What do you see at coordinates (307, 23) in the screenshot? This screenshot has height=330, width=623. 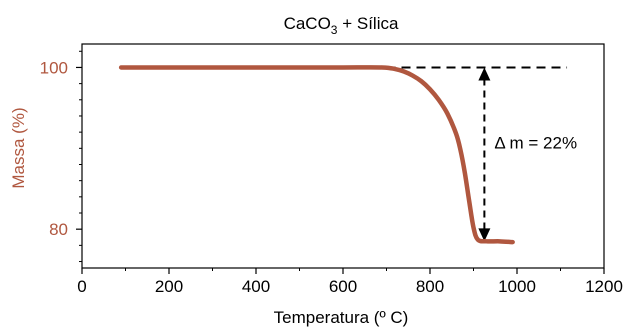 I see `chart-title-main: CaCO` at bounding box center [307, 23].